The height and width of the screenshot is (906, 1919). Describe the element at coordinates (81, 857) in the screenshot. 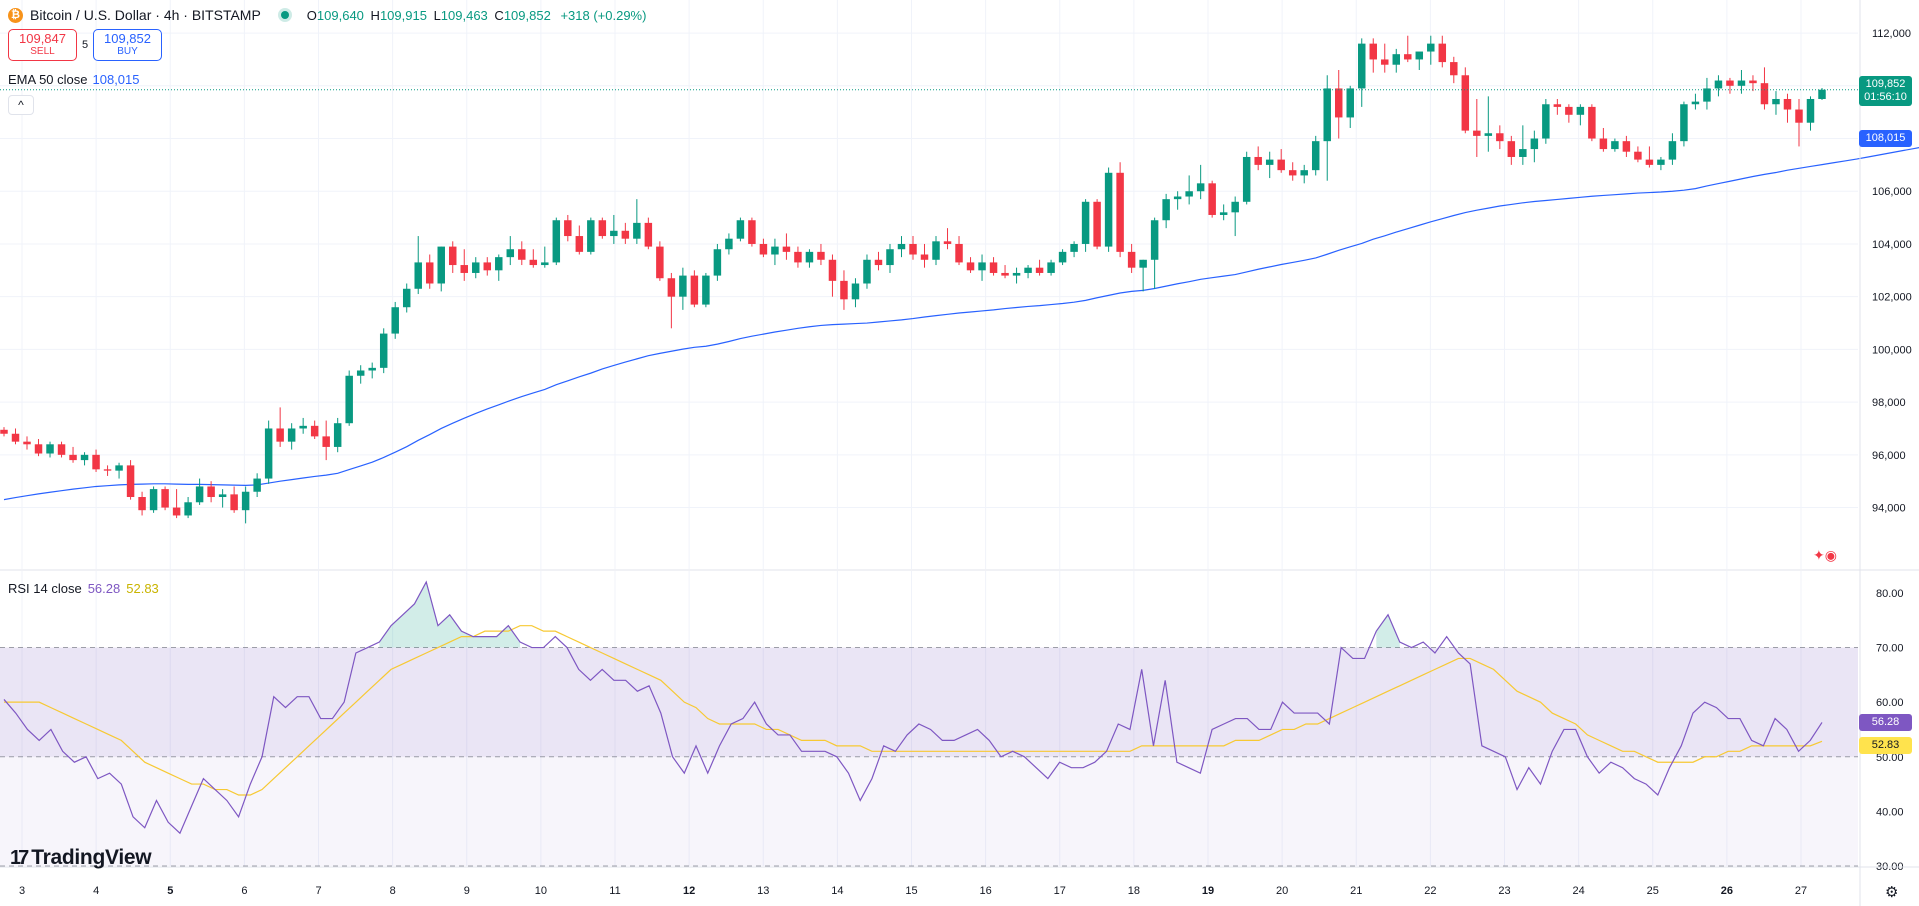

I see `tradingview-logo: 17 TradingView` at that location.